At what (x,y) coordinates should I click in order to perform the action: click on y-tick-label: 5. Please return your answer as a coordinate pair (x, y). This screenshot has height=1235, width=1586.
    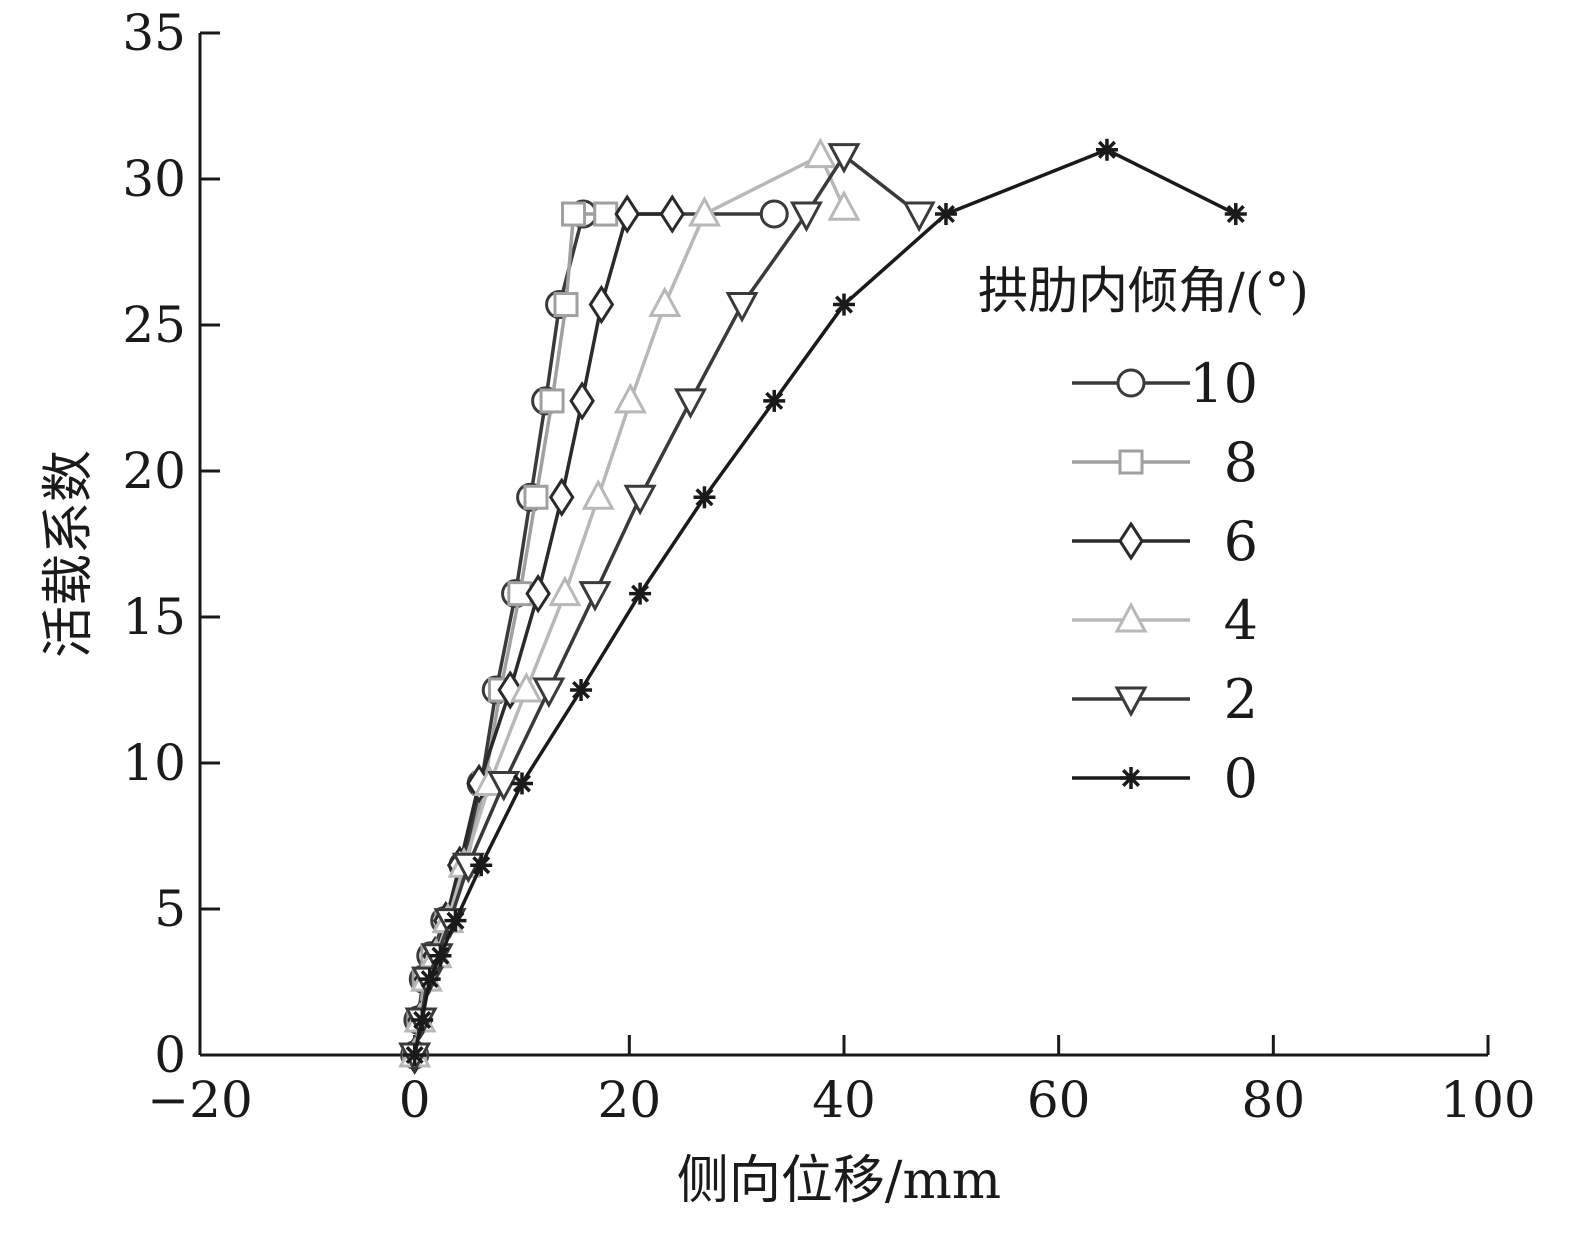
    Looking at the image, I should click on (170, 909).